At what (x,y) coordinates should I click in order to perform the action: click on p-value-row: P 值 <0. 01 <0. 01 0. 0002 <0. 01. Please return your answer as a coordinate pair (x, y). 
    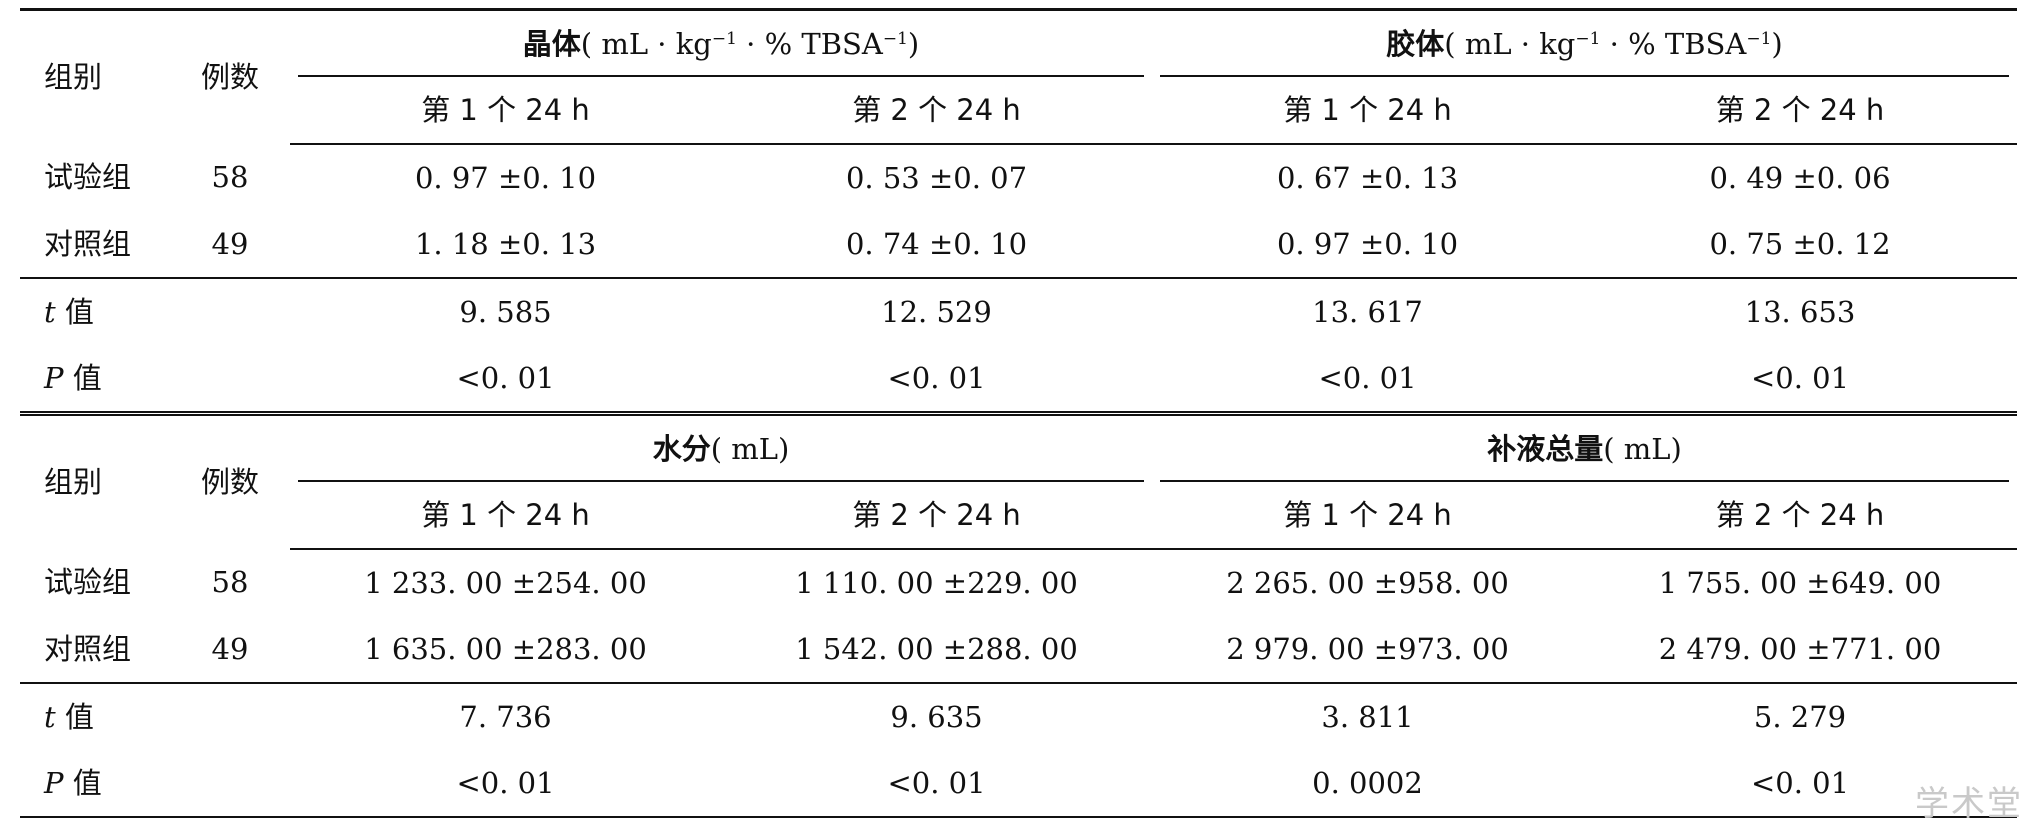
    Looking at the image, I should click on (1018, 784).